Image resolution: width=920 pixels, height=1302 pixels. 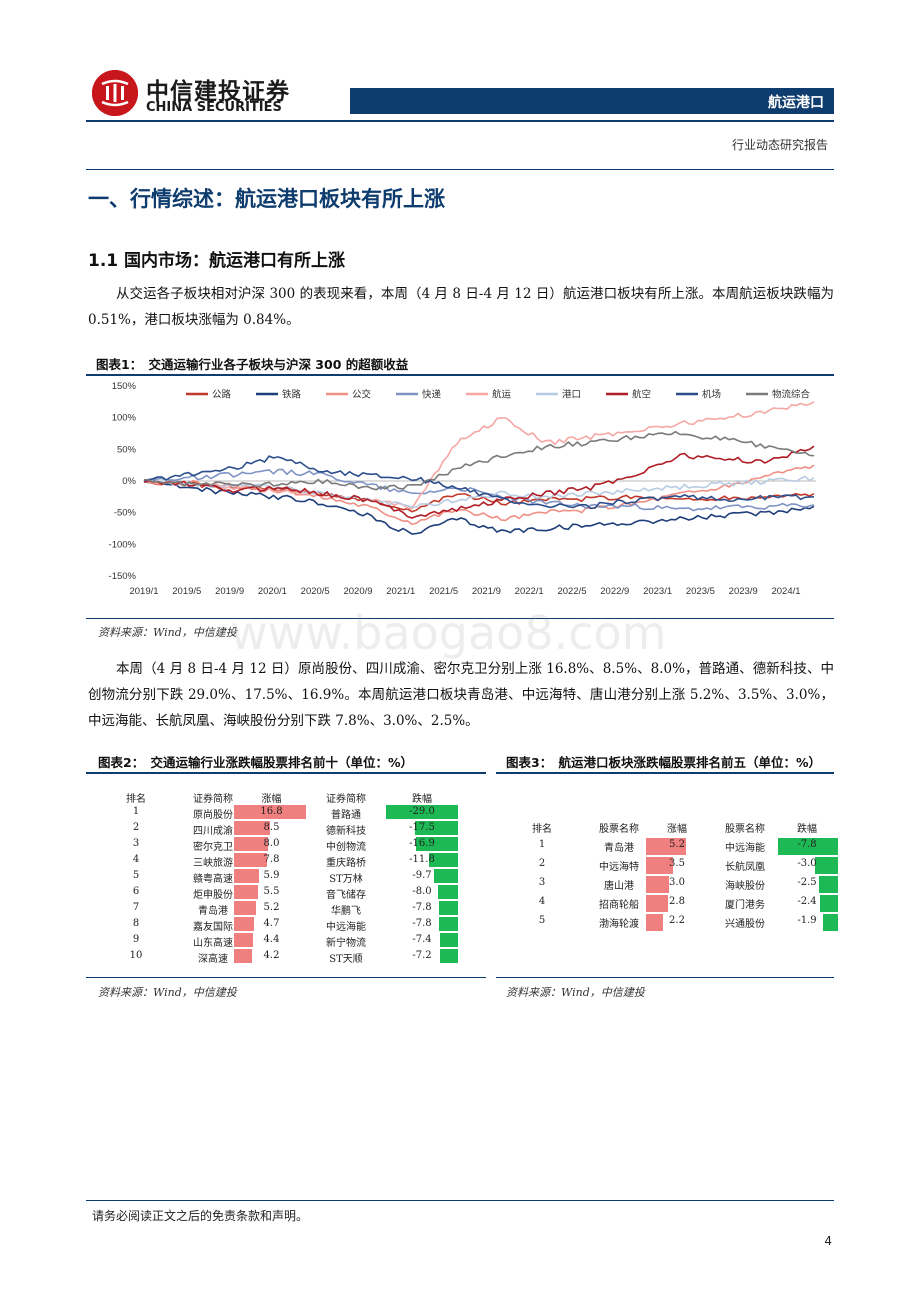 What do you see at coordinates (136, 811) in the screenshot?
I see `rank-cell: 1` at bounding box center [136, 811].